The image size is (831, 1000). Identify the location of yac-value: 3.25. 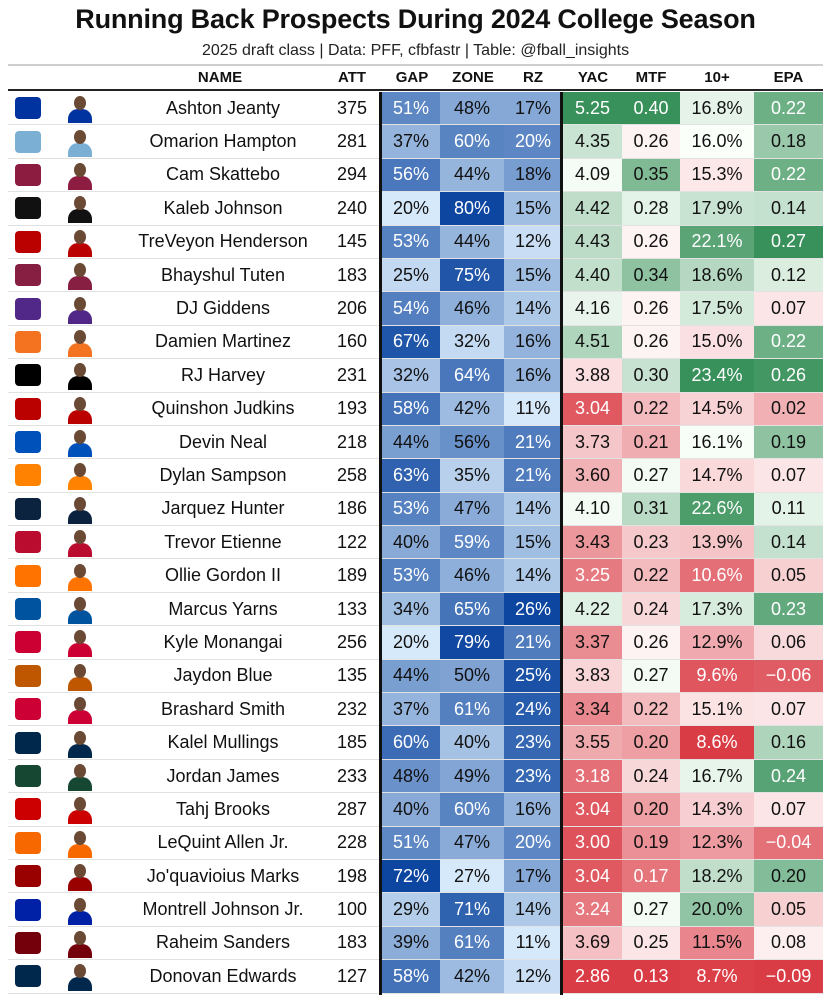
(592, 575).